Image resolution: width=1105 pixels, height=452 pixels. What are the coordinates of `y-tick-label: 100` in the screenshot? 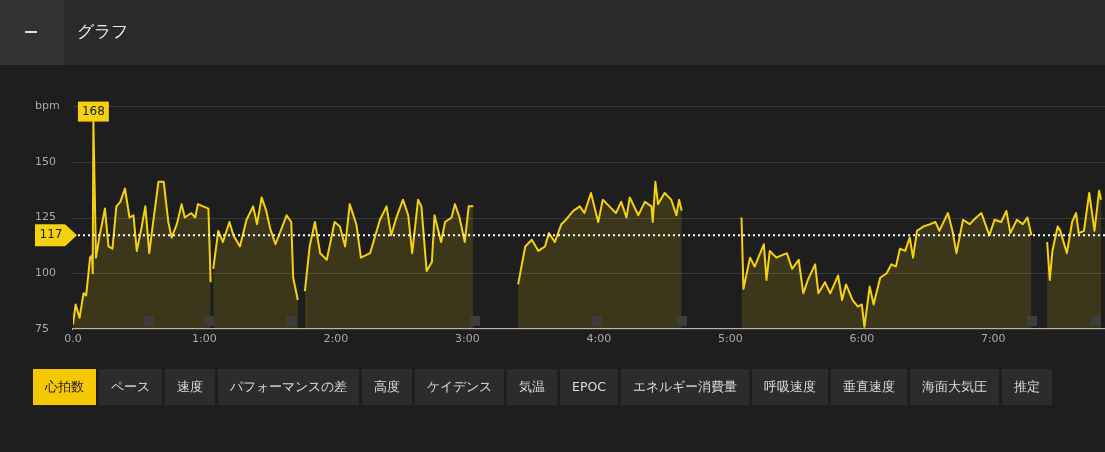 It's located at (45, 273).